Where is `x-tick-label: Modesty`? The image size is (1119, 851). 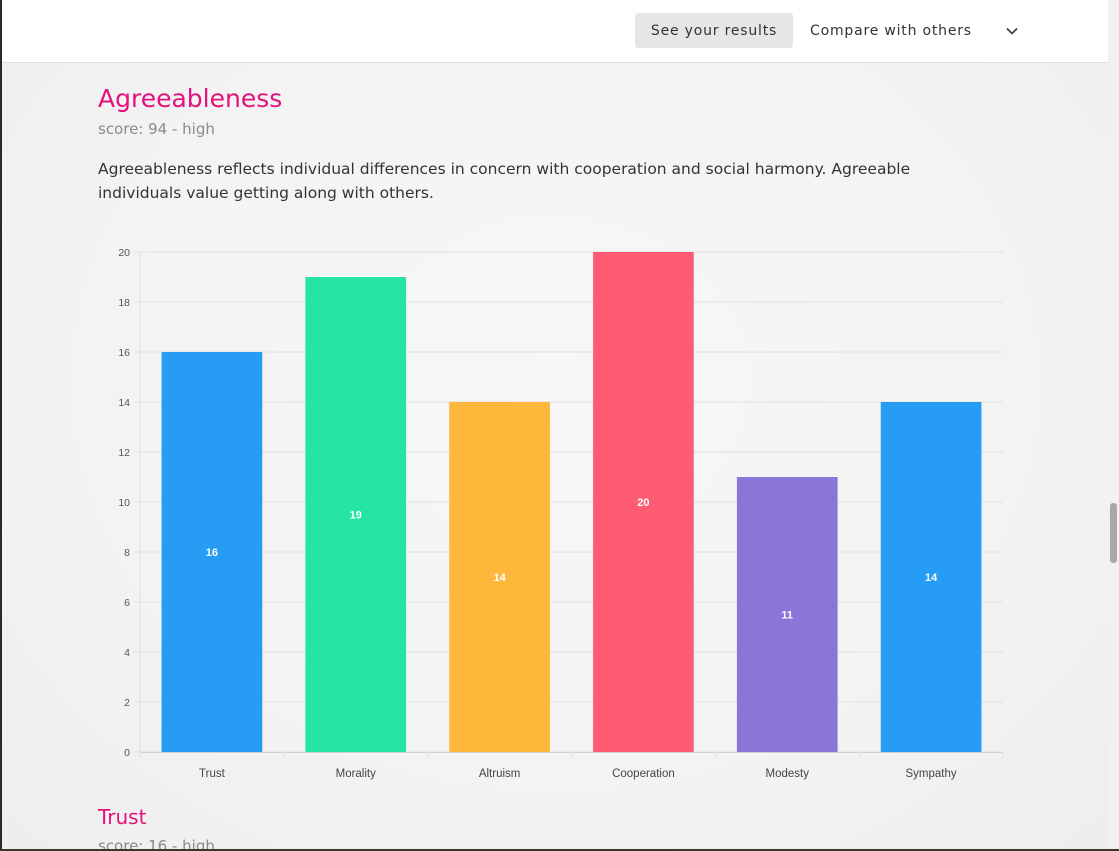 x-tick-label: Modesty is located at coordinates (788, 774).